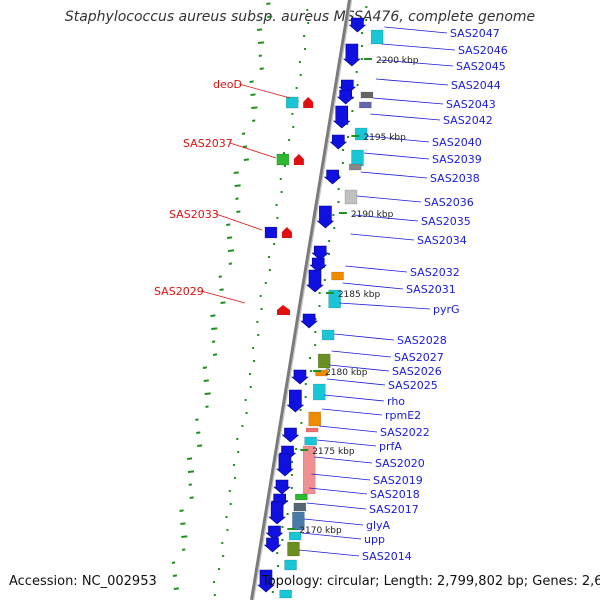 This screenshot has height=600, width=600. Describe the element at coordinates (446, 309) in the screenshot. I see `gene-label: pyrG` at that location.